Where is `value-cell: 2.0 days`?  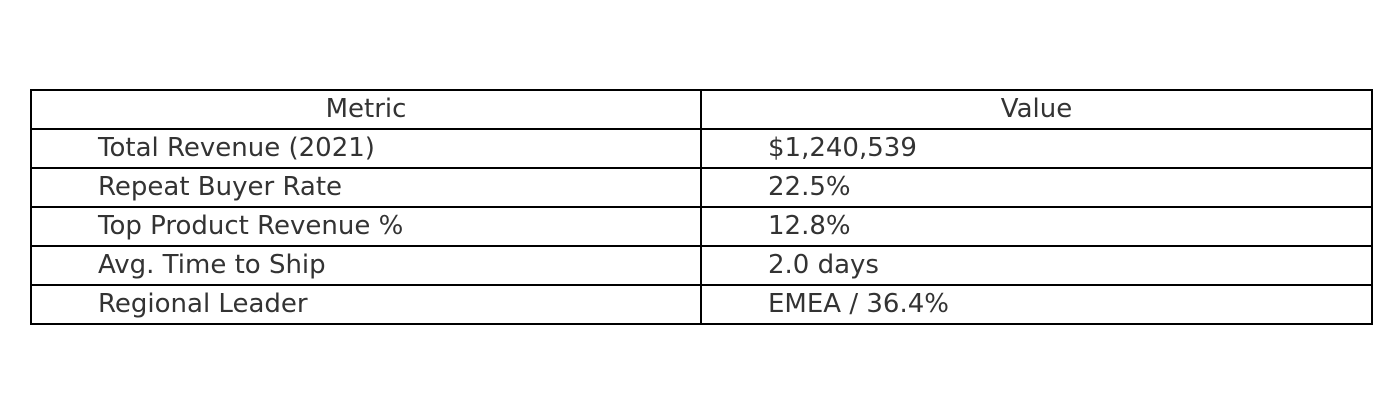
value-cell: 2.0 days is located at coordinates (1036, 265).